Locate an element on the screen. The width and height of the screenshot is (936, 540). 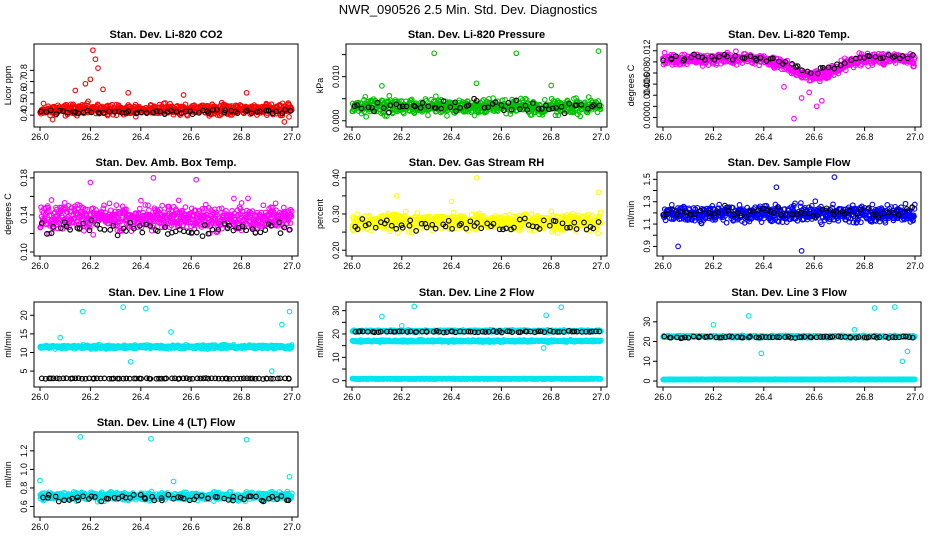
chart-title: Stan. Dev. Line 1 Flow is located at coordinates (166, 293).